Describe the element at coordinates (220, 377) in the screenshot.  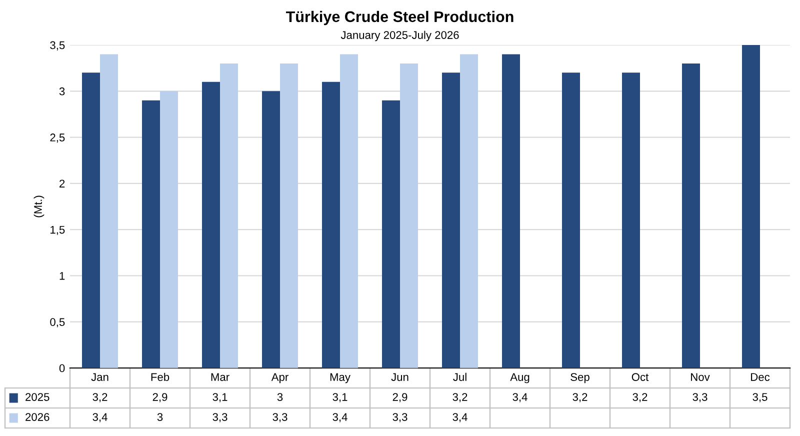
I see `x-tick-label: Mar` at that location.